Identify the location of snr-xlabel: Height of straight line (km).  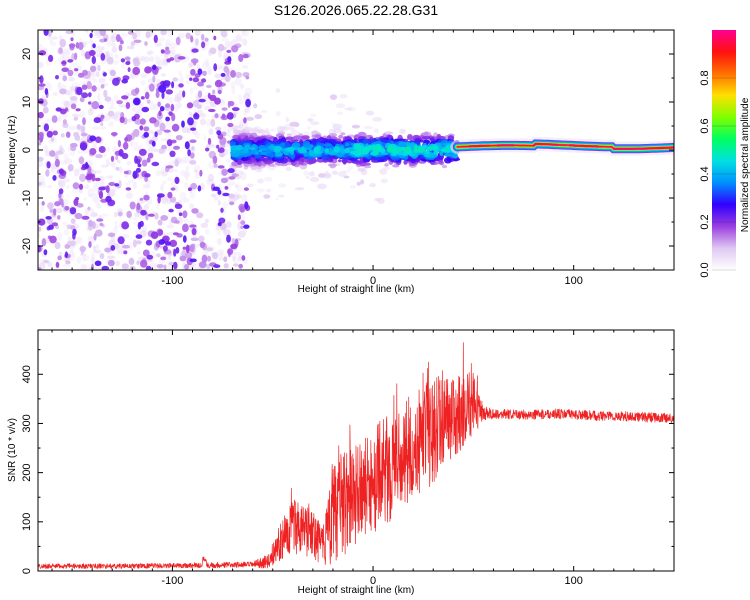
(356, 590).